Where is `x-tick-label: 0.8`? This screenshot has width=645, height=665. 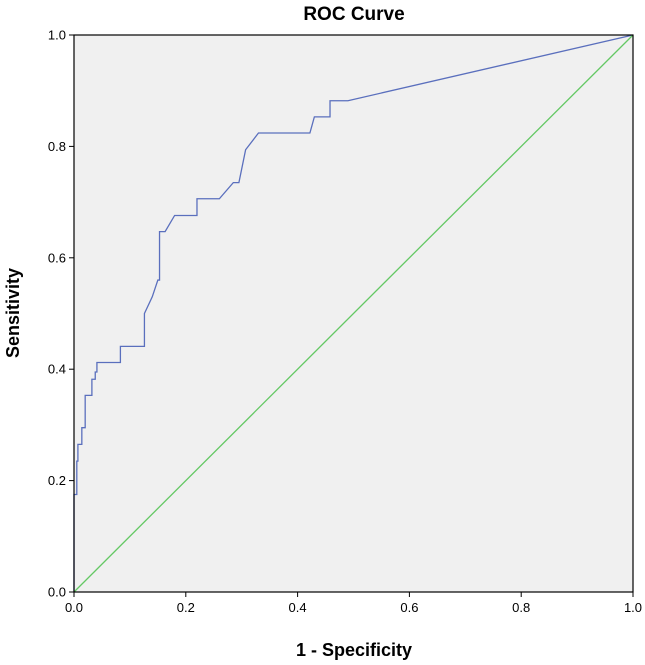 x-tick-label: 0.8 is located at coordinates (521, 607).